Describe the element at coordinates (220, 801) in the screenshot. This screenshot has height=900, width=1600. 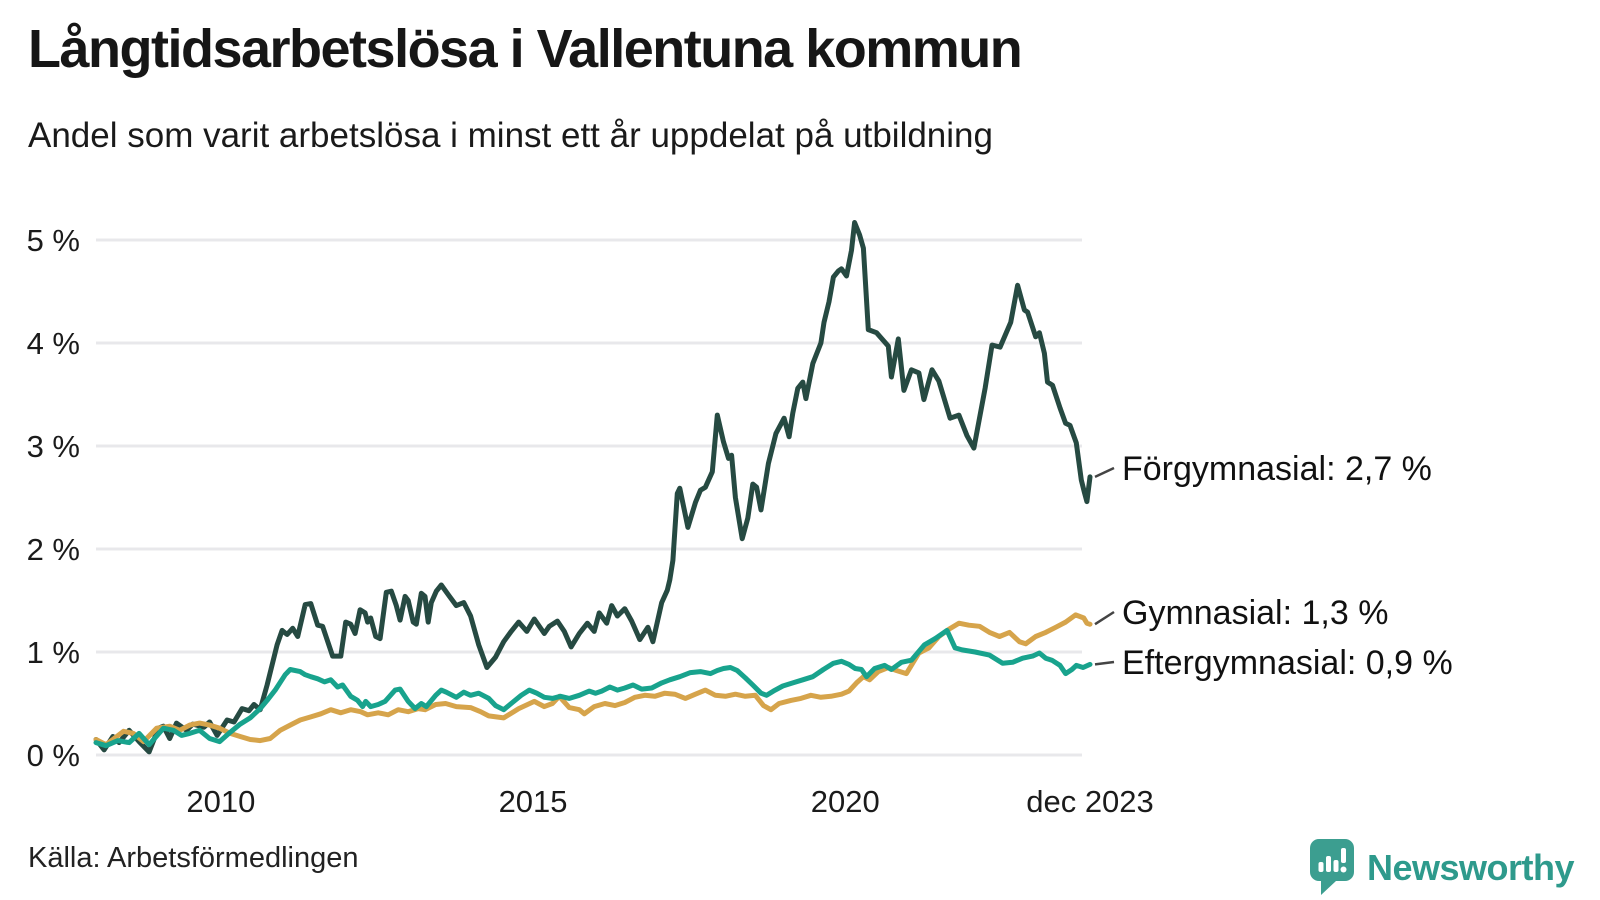
I see `x-tick-label: 2010` at that location.